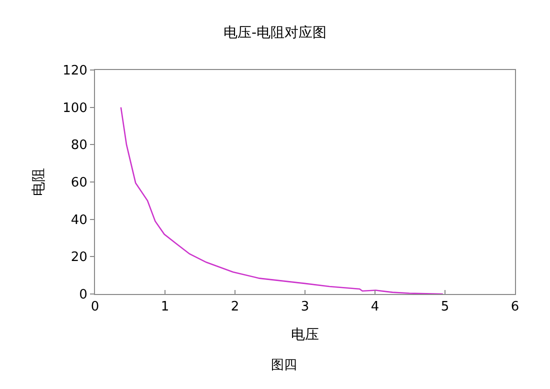  Describe the element at coordinates (305, 334) in the screenshot. I see `x-axis-title: 电压` at that location.